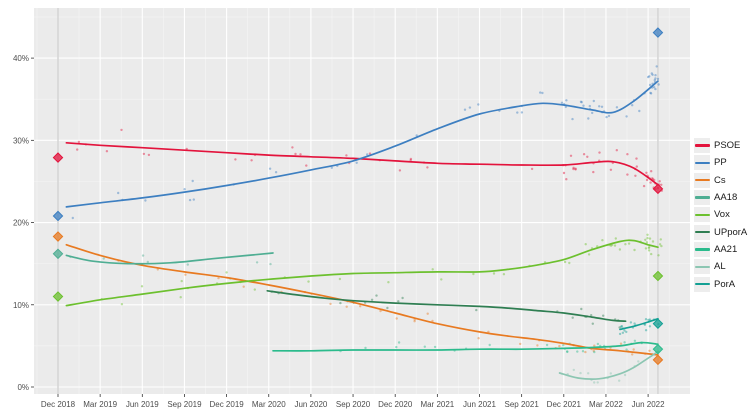 The height and width of the screenshot is (417, 750). What do you see at coordinates (522, 404) in the screenshot?
I see `x-tick-label: Sep 2021` at bounding box center [522, 404].